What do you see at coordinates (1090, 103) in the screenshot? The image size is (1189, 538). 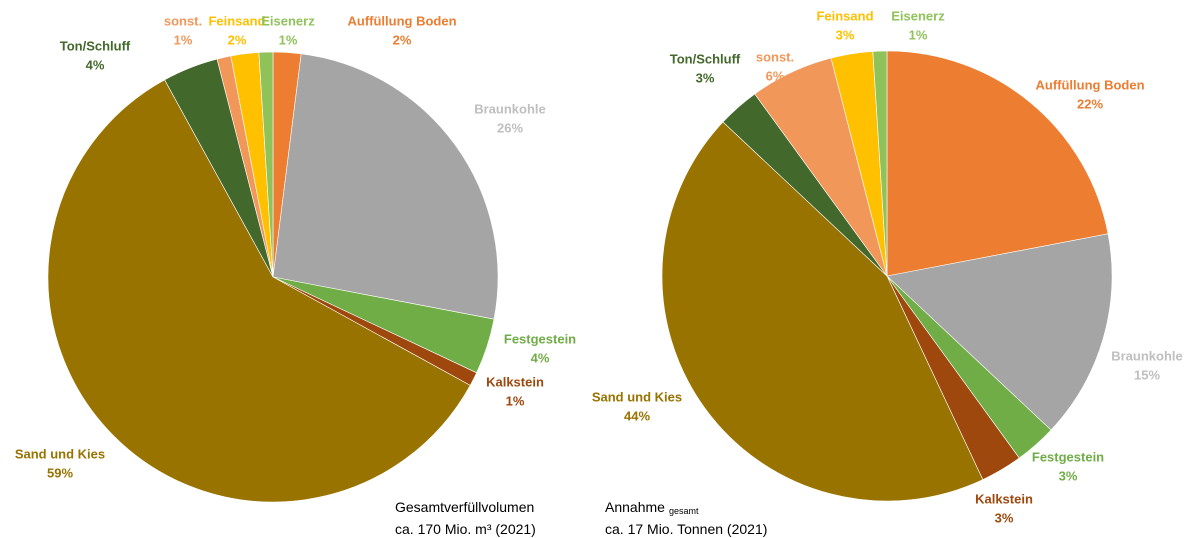 I see `slice-value-label: 22%` at bounding box center [1090, 103].